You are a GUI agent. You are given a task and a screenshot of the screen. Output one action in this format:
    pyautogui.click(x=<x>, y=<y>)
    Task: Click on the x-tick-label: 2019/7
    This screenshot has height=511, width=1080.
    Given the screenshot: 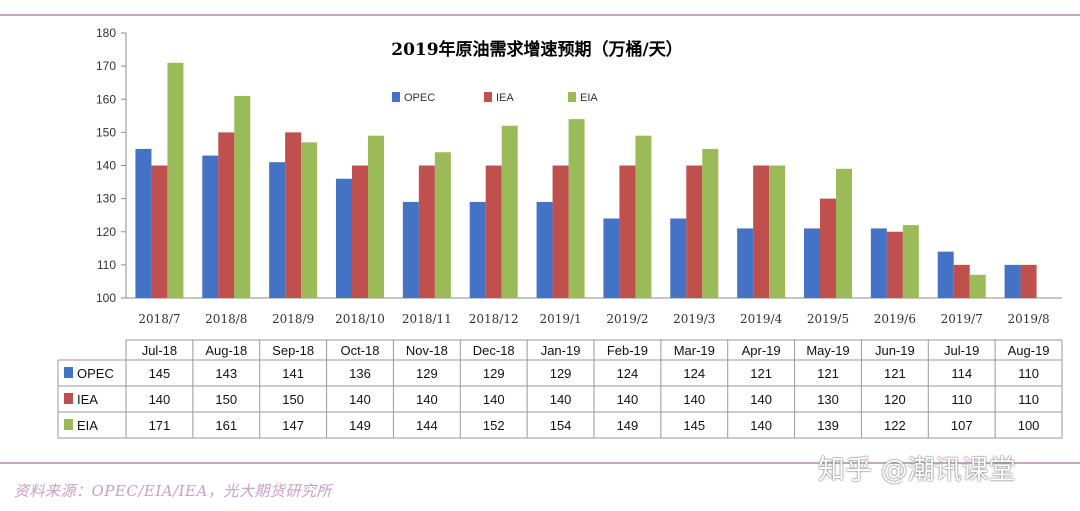 What is the action you would take?
    pyautogui.click(x=962, y=319)
    